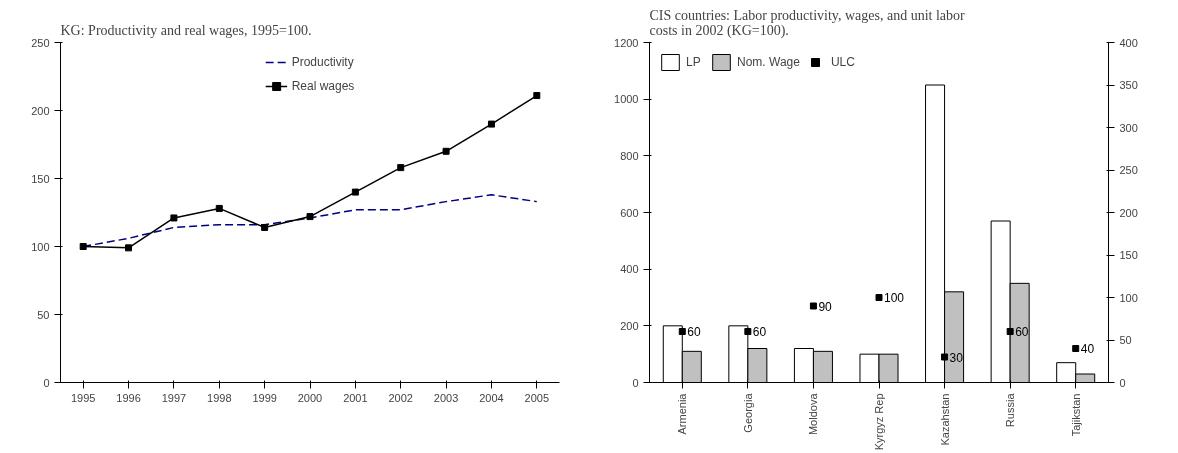 Image resolution: width=1178 pixels, height=453 pixels. What do you see at coordinates (43, 314) in the screenshot?
I see `y-tick-label: 50` at bounding box center [43, 314].